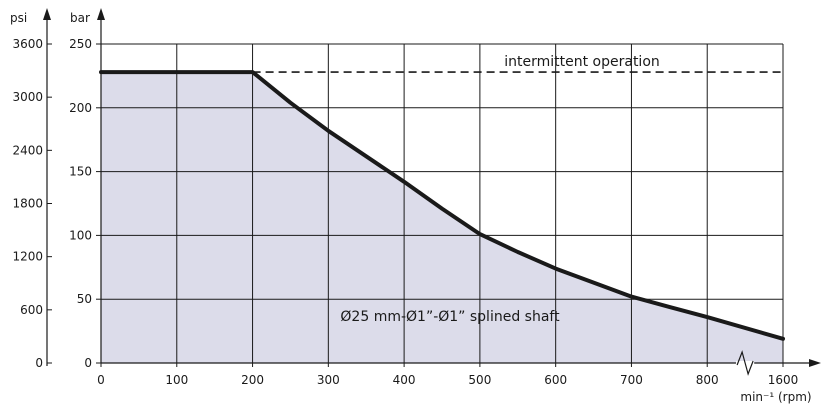 The image size is (824, 406). I want to click on bar-tick-label-100: 100, so click(80, 235).